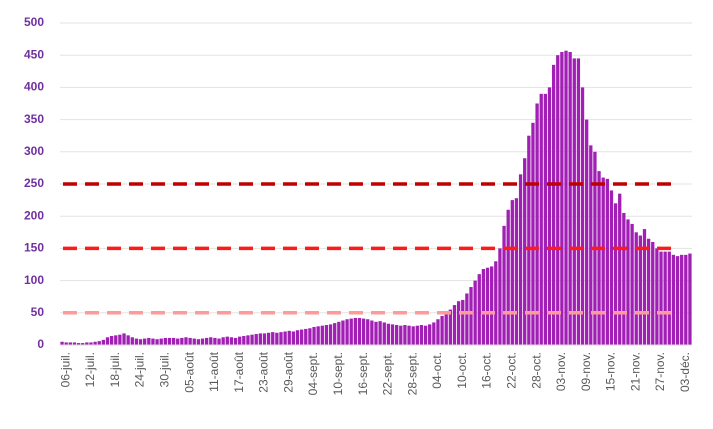  Describe the element at coordinates (388, 373) in the screenshot. I see `x-tick-label: 22-sept.` at that location.